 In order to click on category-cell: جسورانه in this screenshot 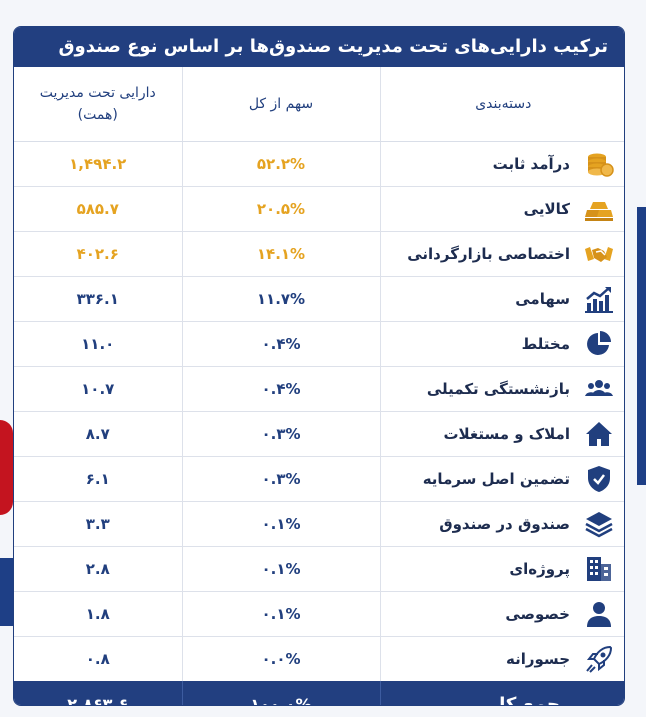, I will do `click(501, 658)`.